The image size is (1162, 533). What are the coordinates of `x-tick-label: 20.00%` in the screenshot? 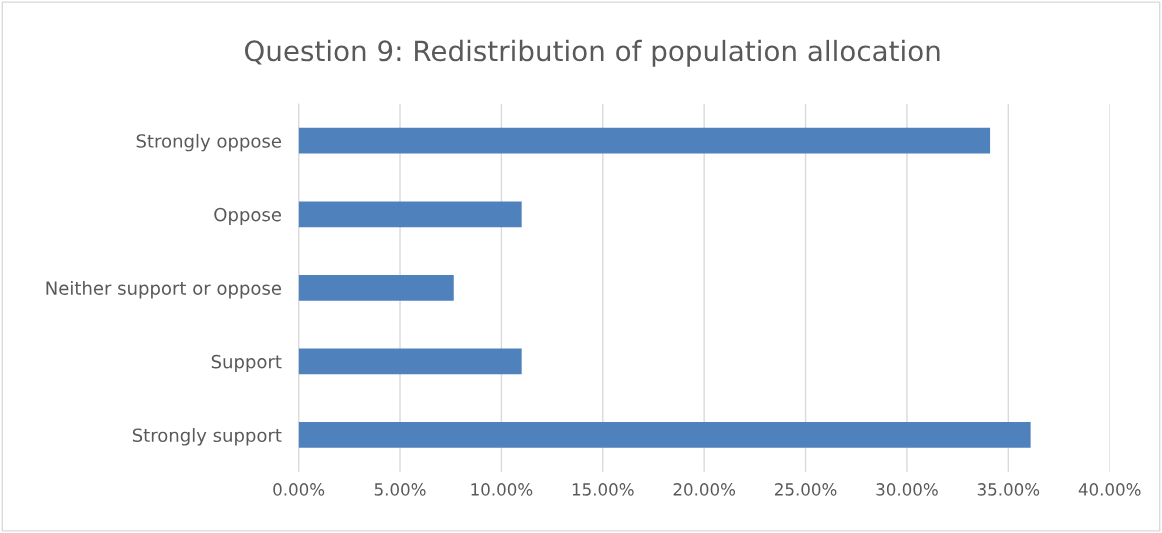 It's located at (704, 489).